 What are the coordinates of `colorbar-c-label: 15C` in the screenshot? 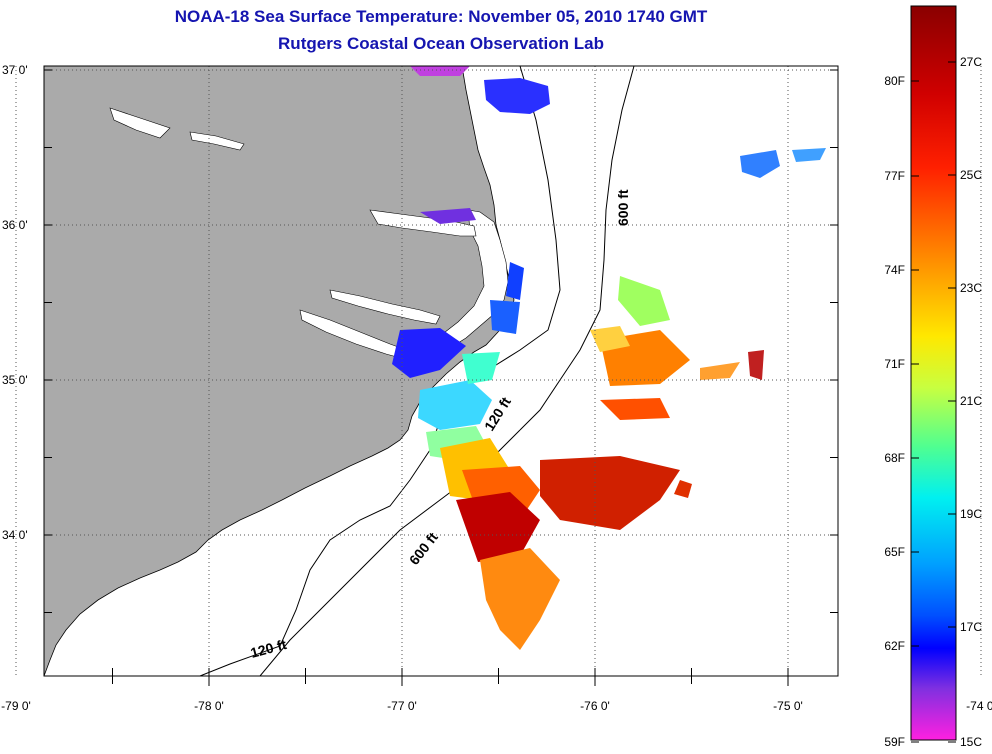 It's located at (971, 742).